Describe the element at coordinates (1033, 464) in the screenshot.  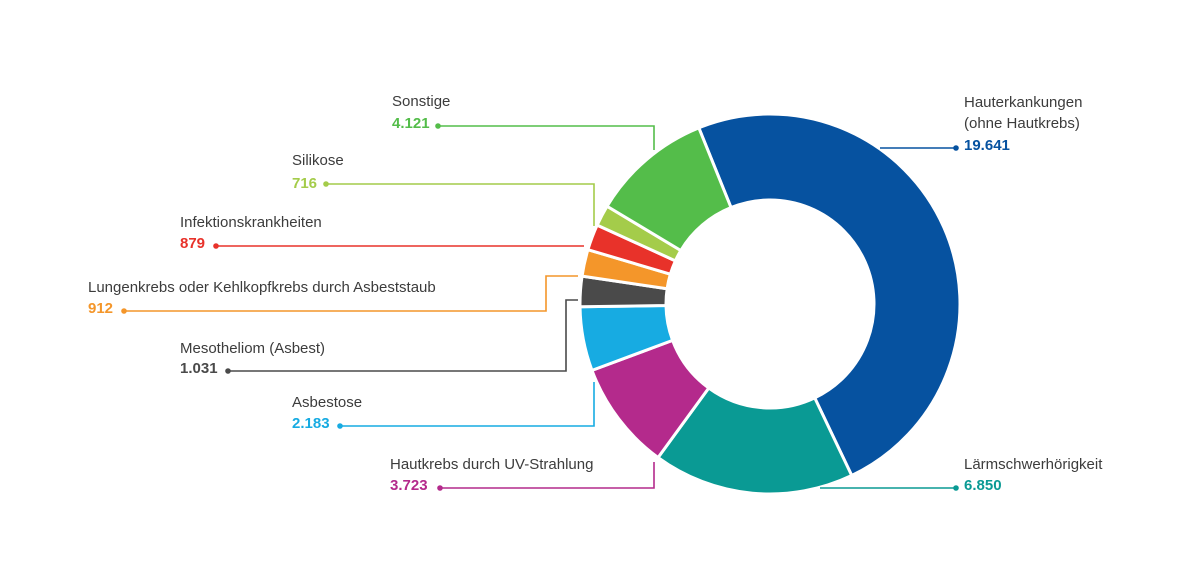
I see `slice-label-1-line-0: Lärmschwerhörigkeit` at that location.